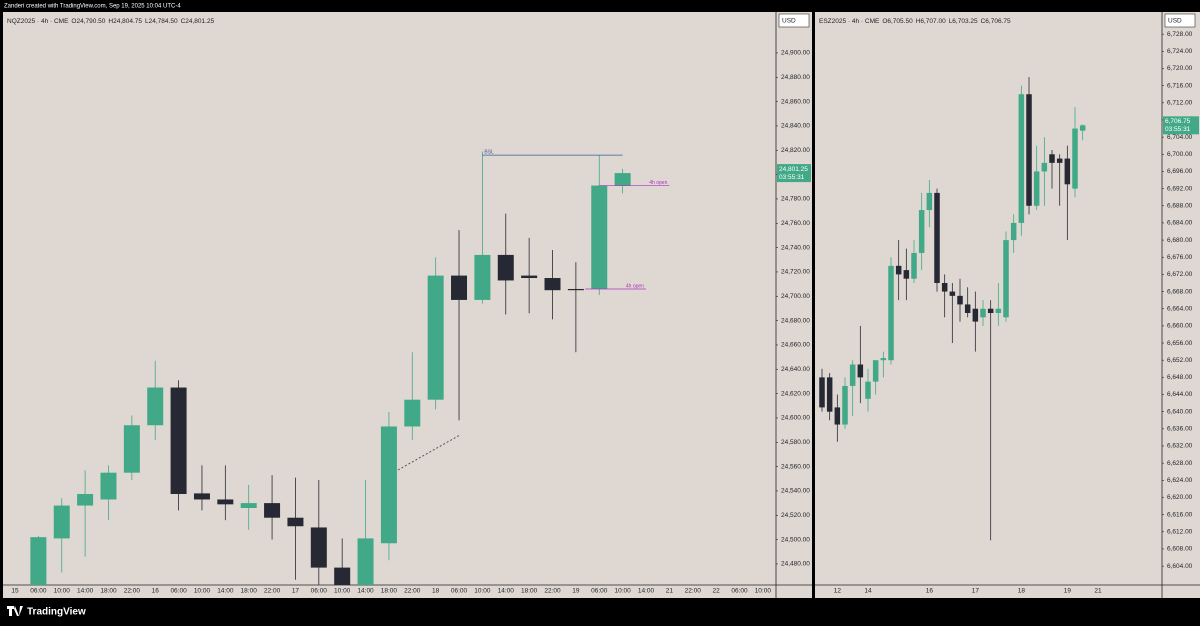 Image resolution: width=1200 pixels, height=626 pixels. Describe the element at coordinates (1180, 377) in the screenshot. I see `y-tick-label: 6,648.00` at that location.